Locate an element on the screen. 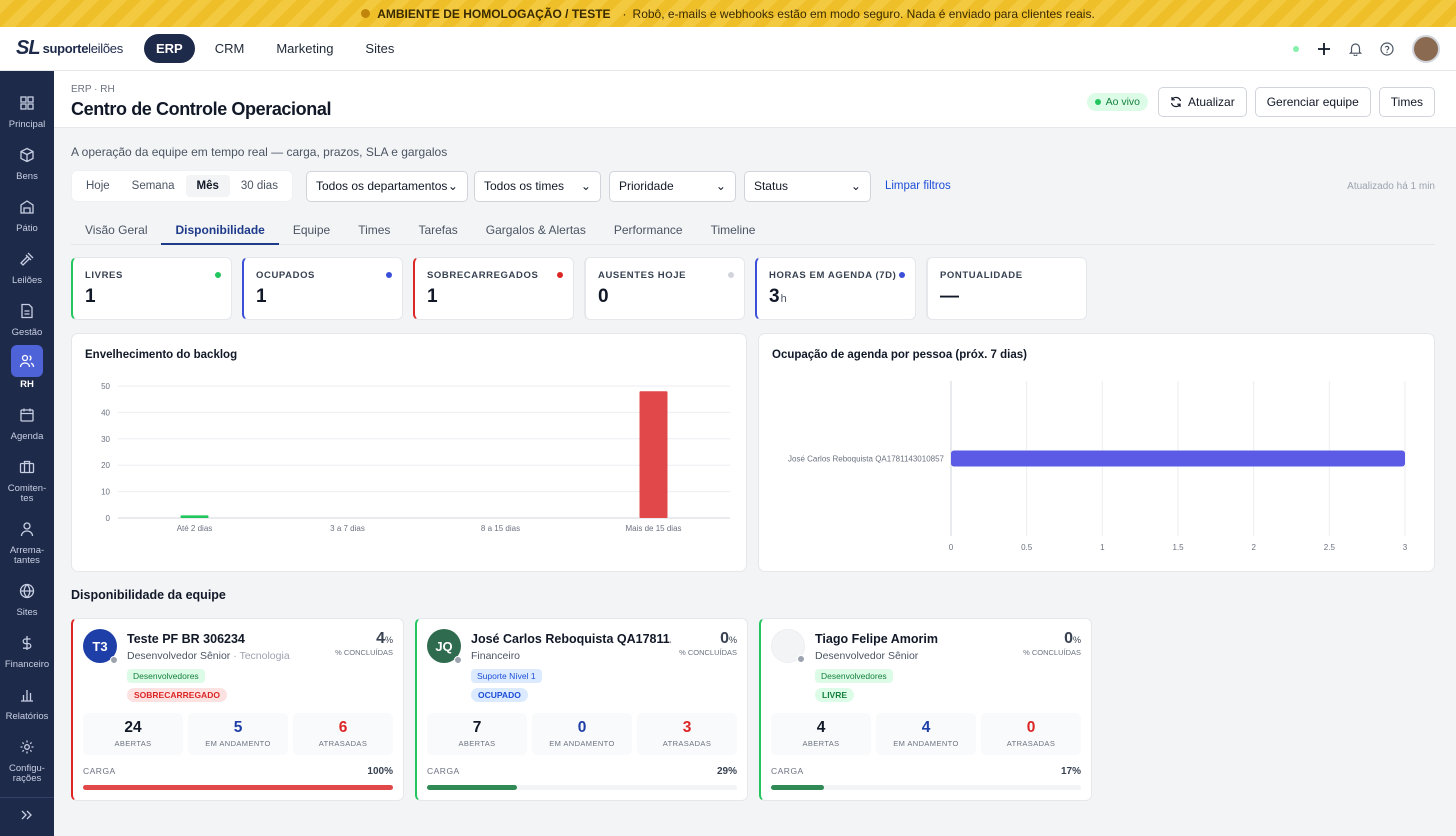  sidebar-item-rh: RH is located at coordinates (27, 371).